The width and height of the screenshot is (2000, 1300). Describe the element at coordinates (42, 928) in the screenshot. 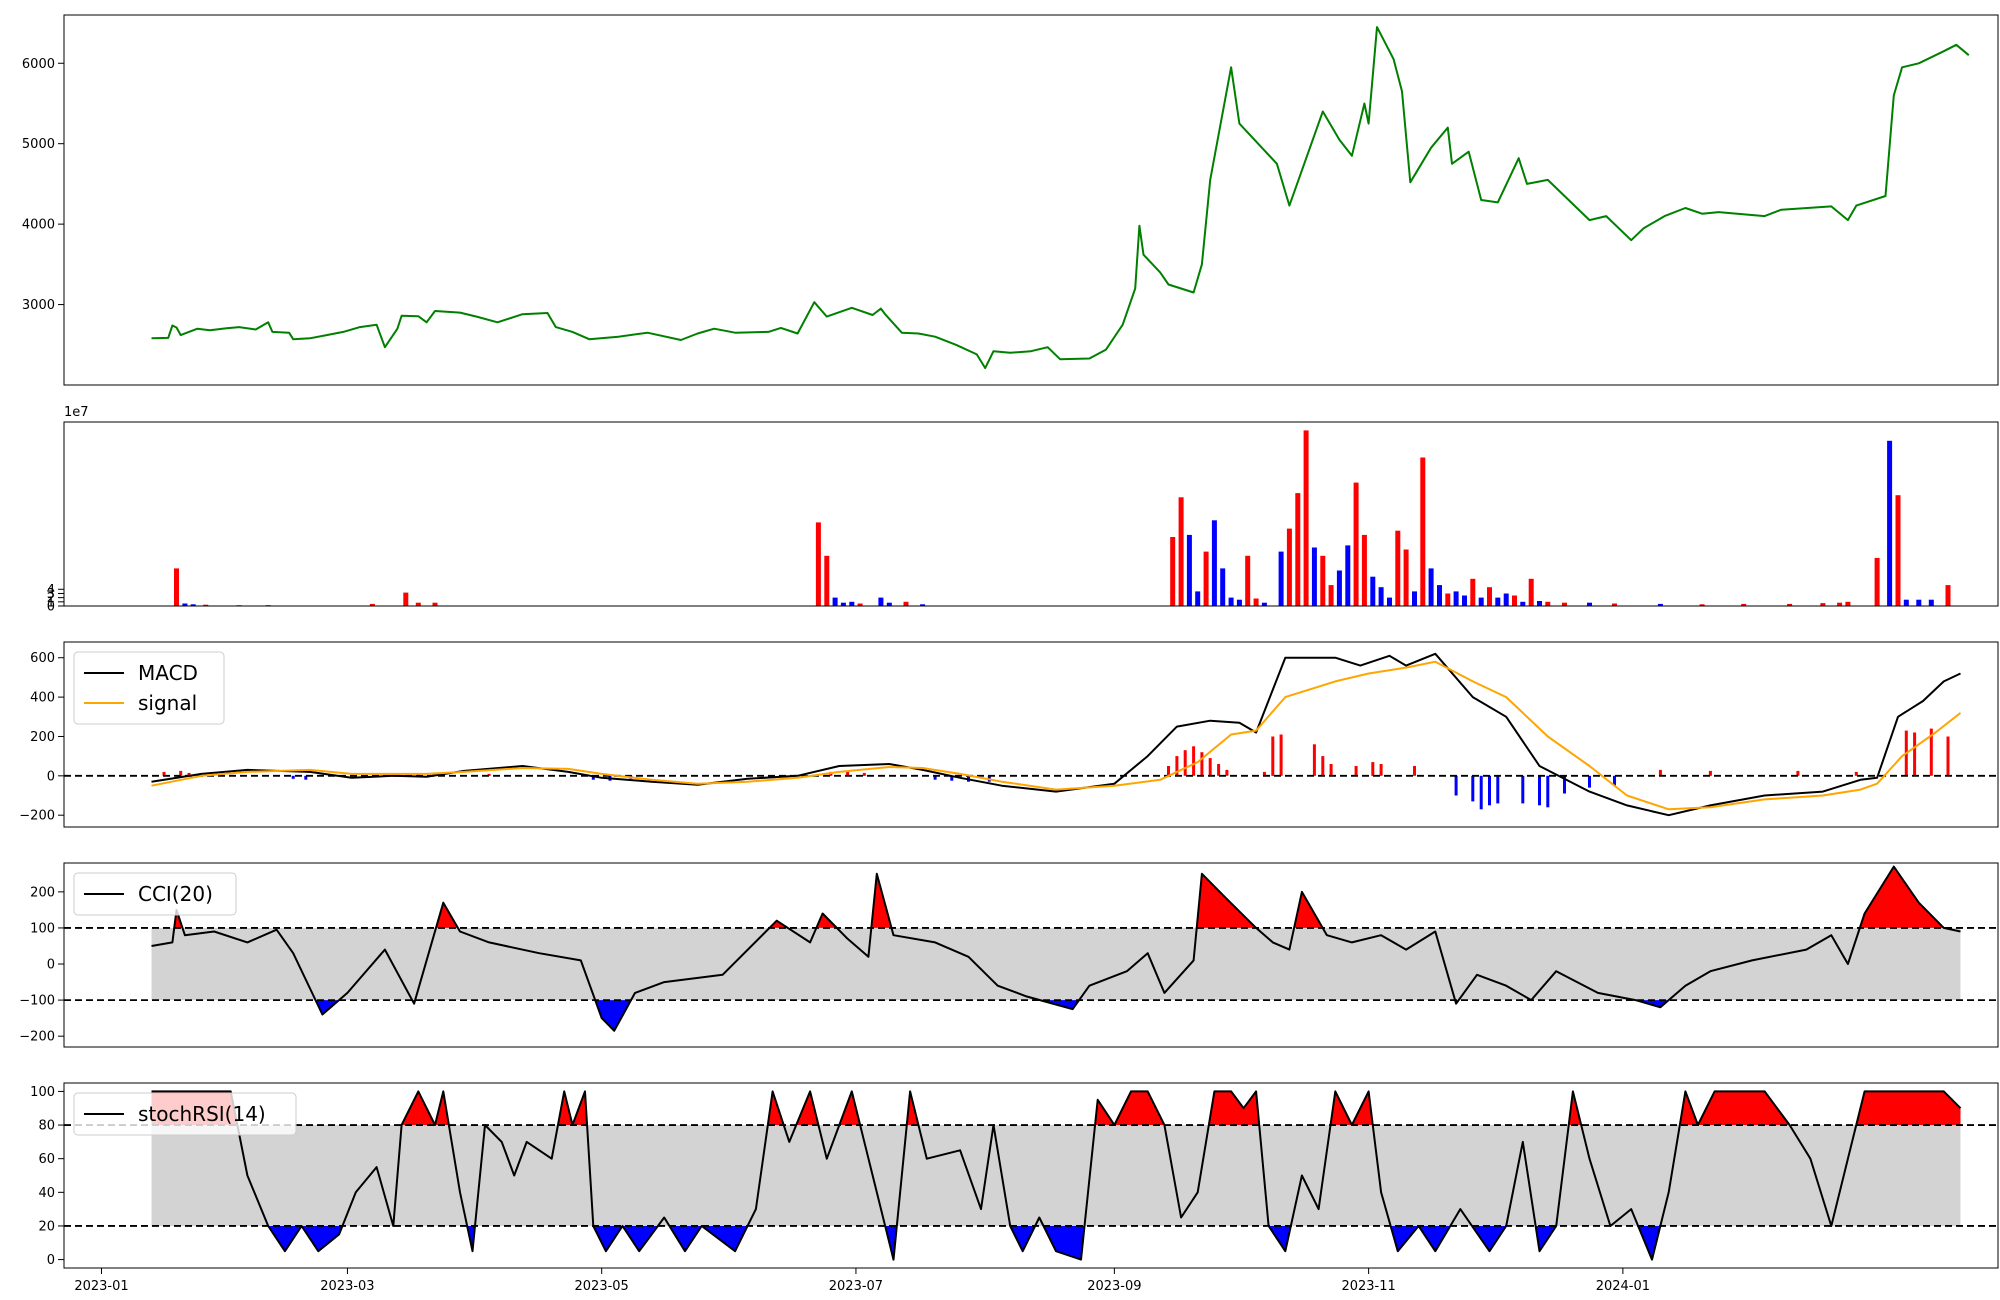

I see `cci-ytick-label: 100` at that location.